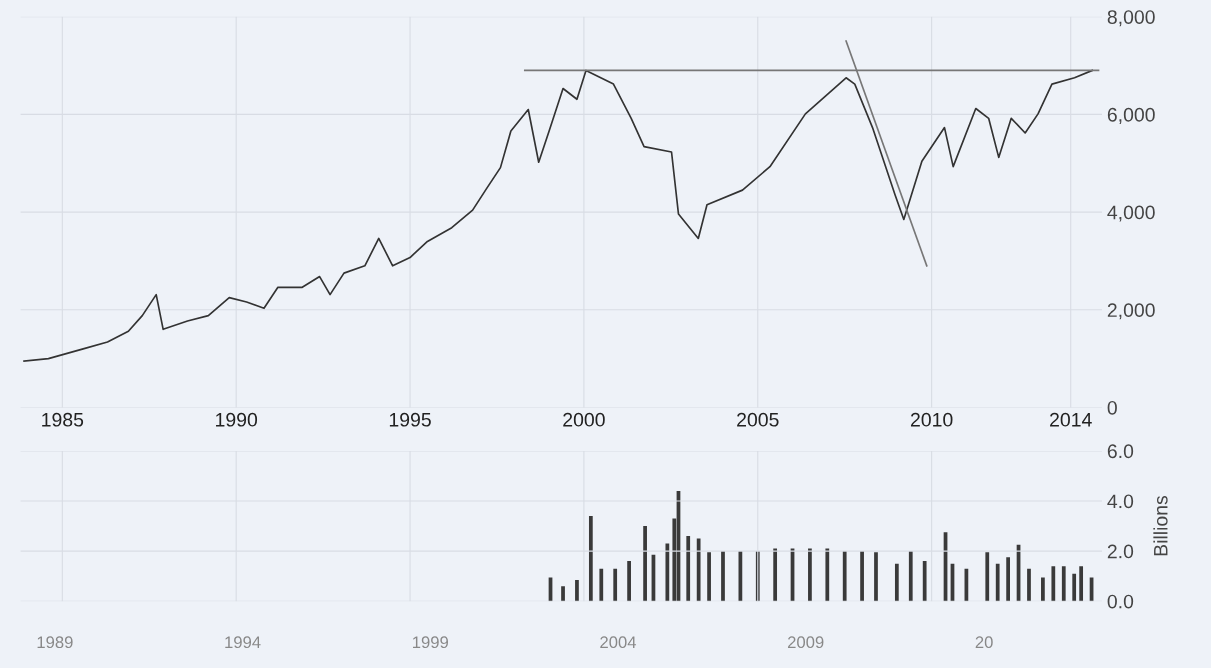 This screenshot has height=668, width=1211. Describe the element at coordinates (243, 642) in the screenshot. I see `text: 1994` at that location.